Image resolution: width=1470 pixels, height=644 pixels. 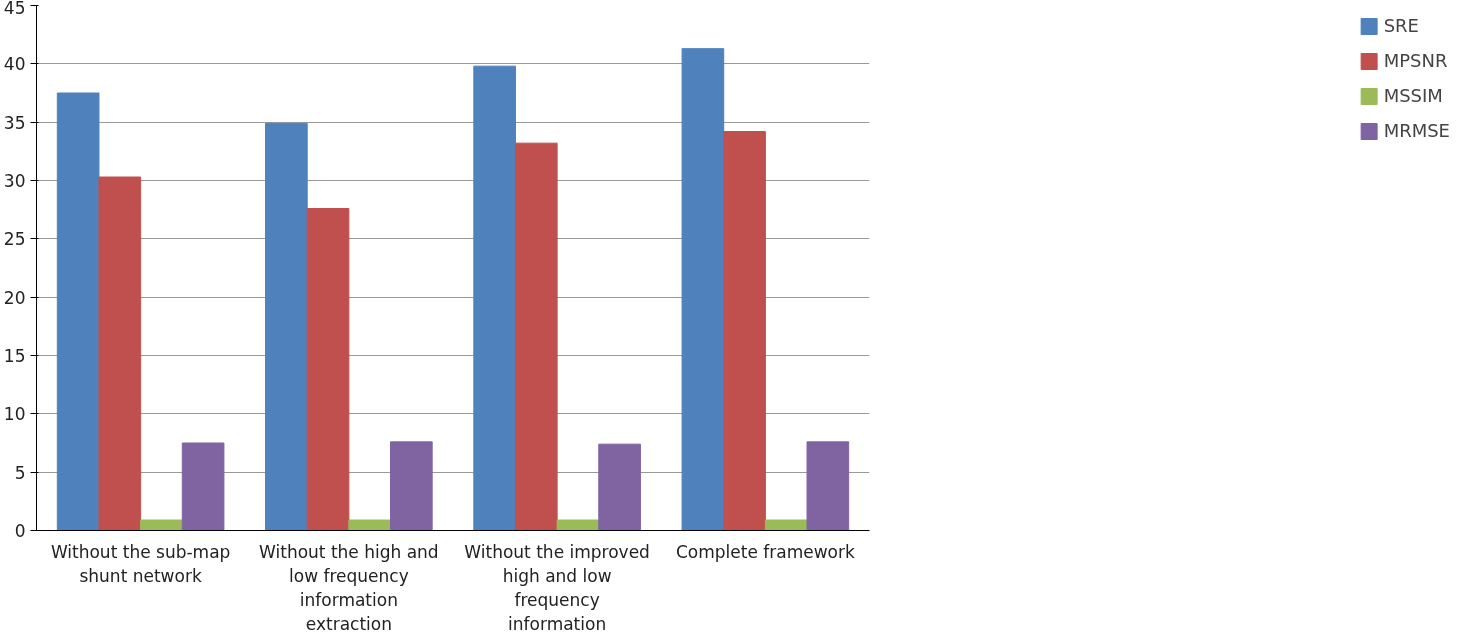 I want to click on legend-label: MPSNR, so click(x=1415, y=60).